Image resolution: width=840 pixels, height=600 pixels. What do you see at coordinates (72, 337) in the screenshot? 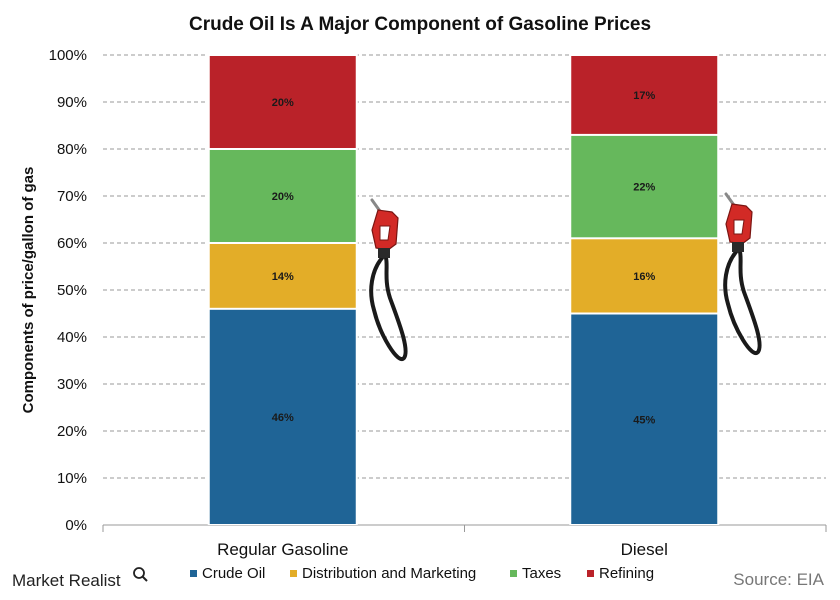
I see `y-tick-label: 40%` at bounding box center [72, 337].